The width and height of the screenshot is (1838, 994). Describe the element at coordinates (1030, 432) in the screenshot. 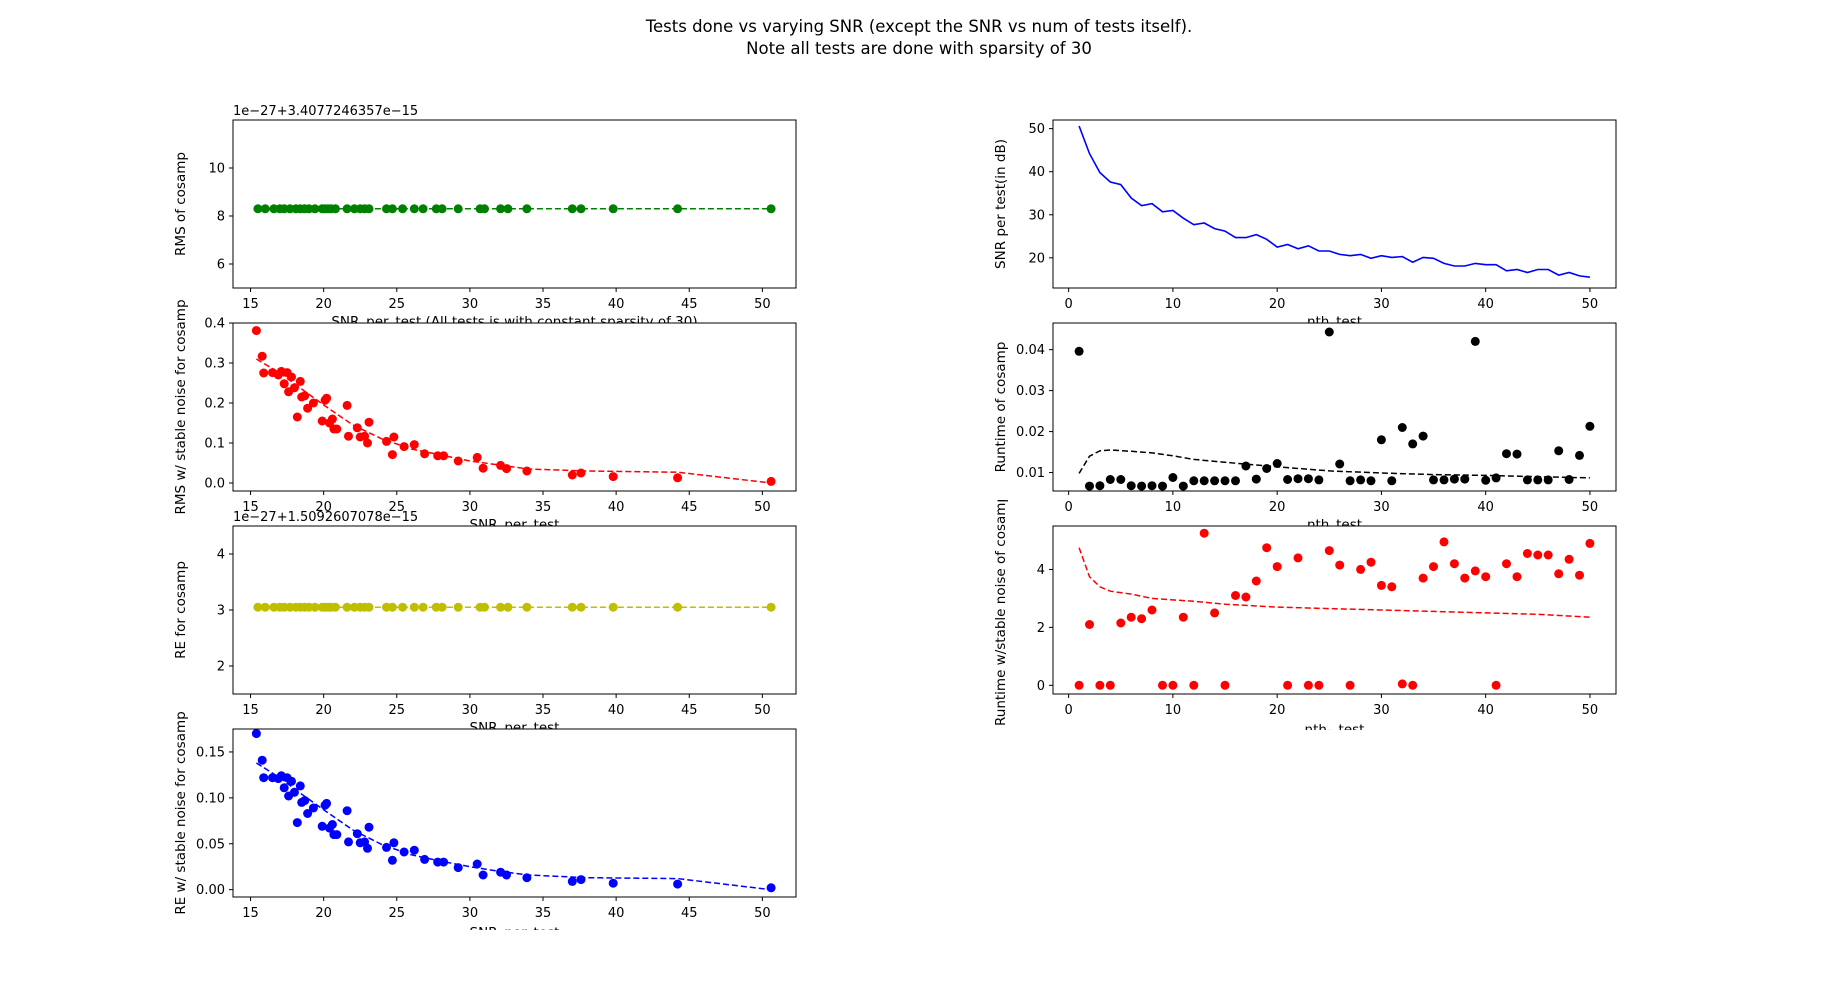

I see `y-tick-label: 0.02` at that location.